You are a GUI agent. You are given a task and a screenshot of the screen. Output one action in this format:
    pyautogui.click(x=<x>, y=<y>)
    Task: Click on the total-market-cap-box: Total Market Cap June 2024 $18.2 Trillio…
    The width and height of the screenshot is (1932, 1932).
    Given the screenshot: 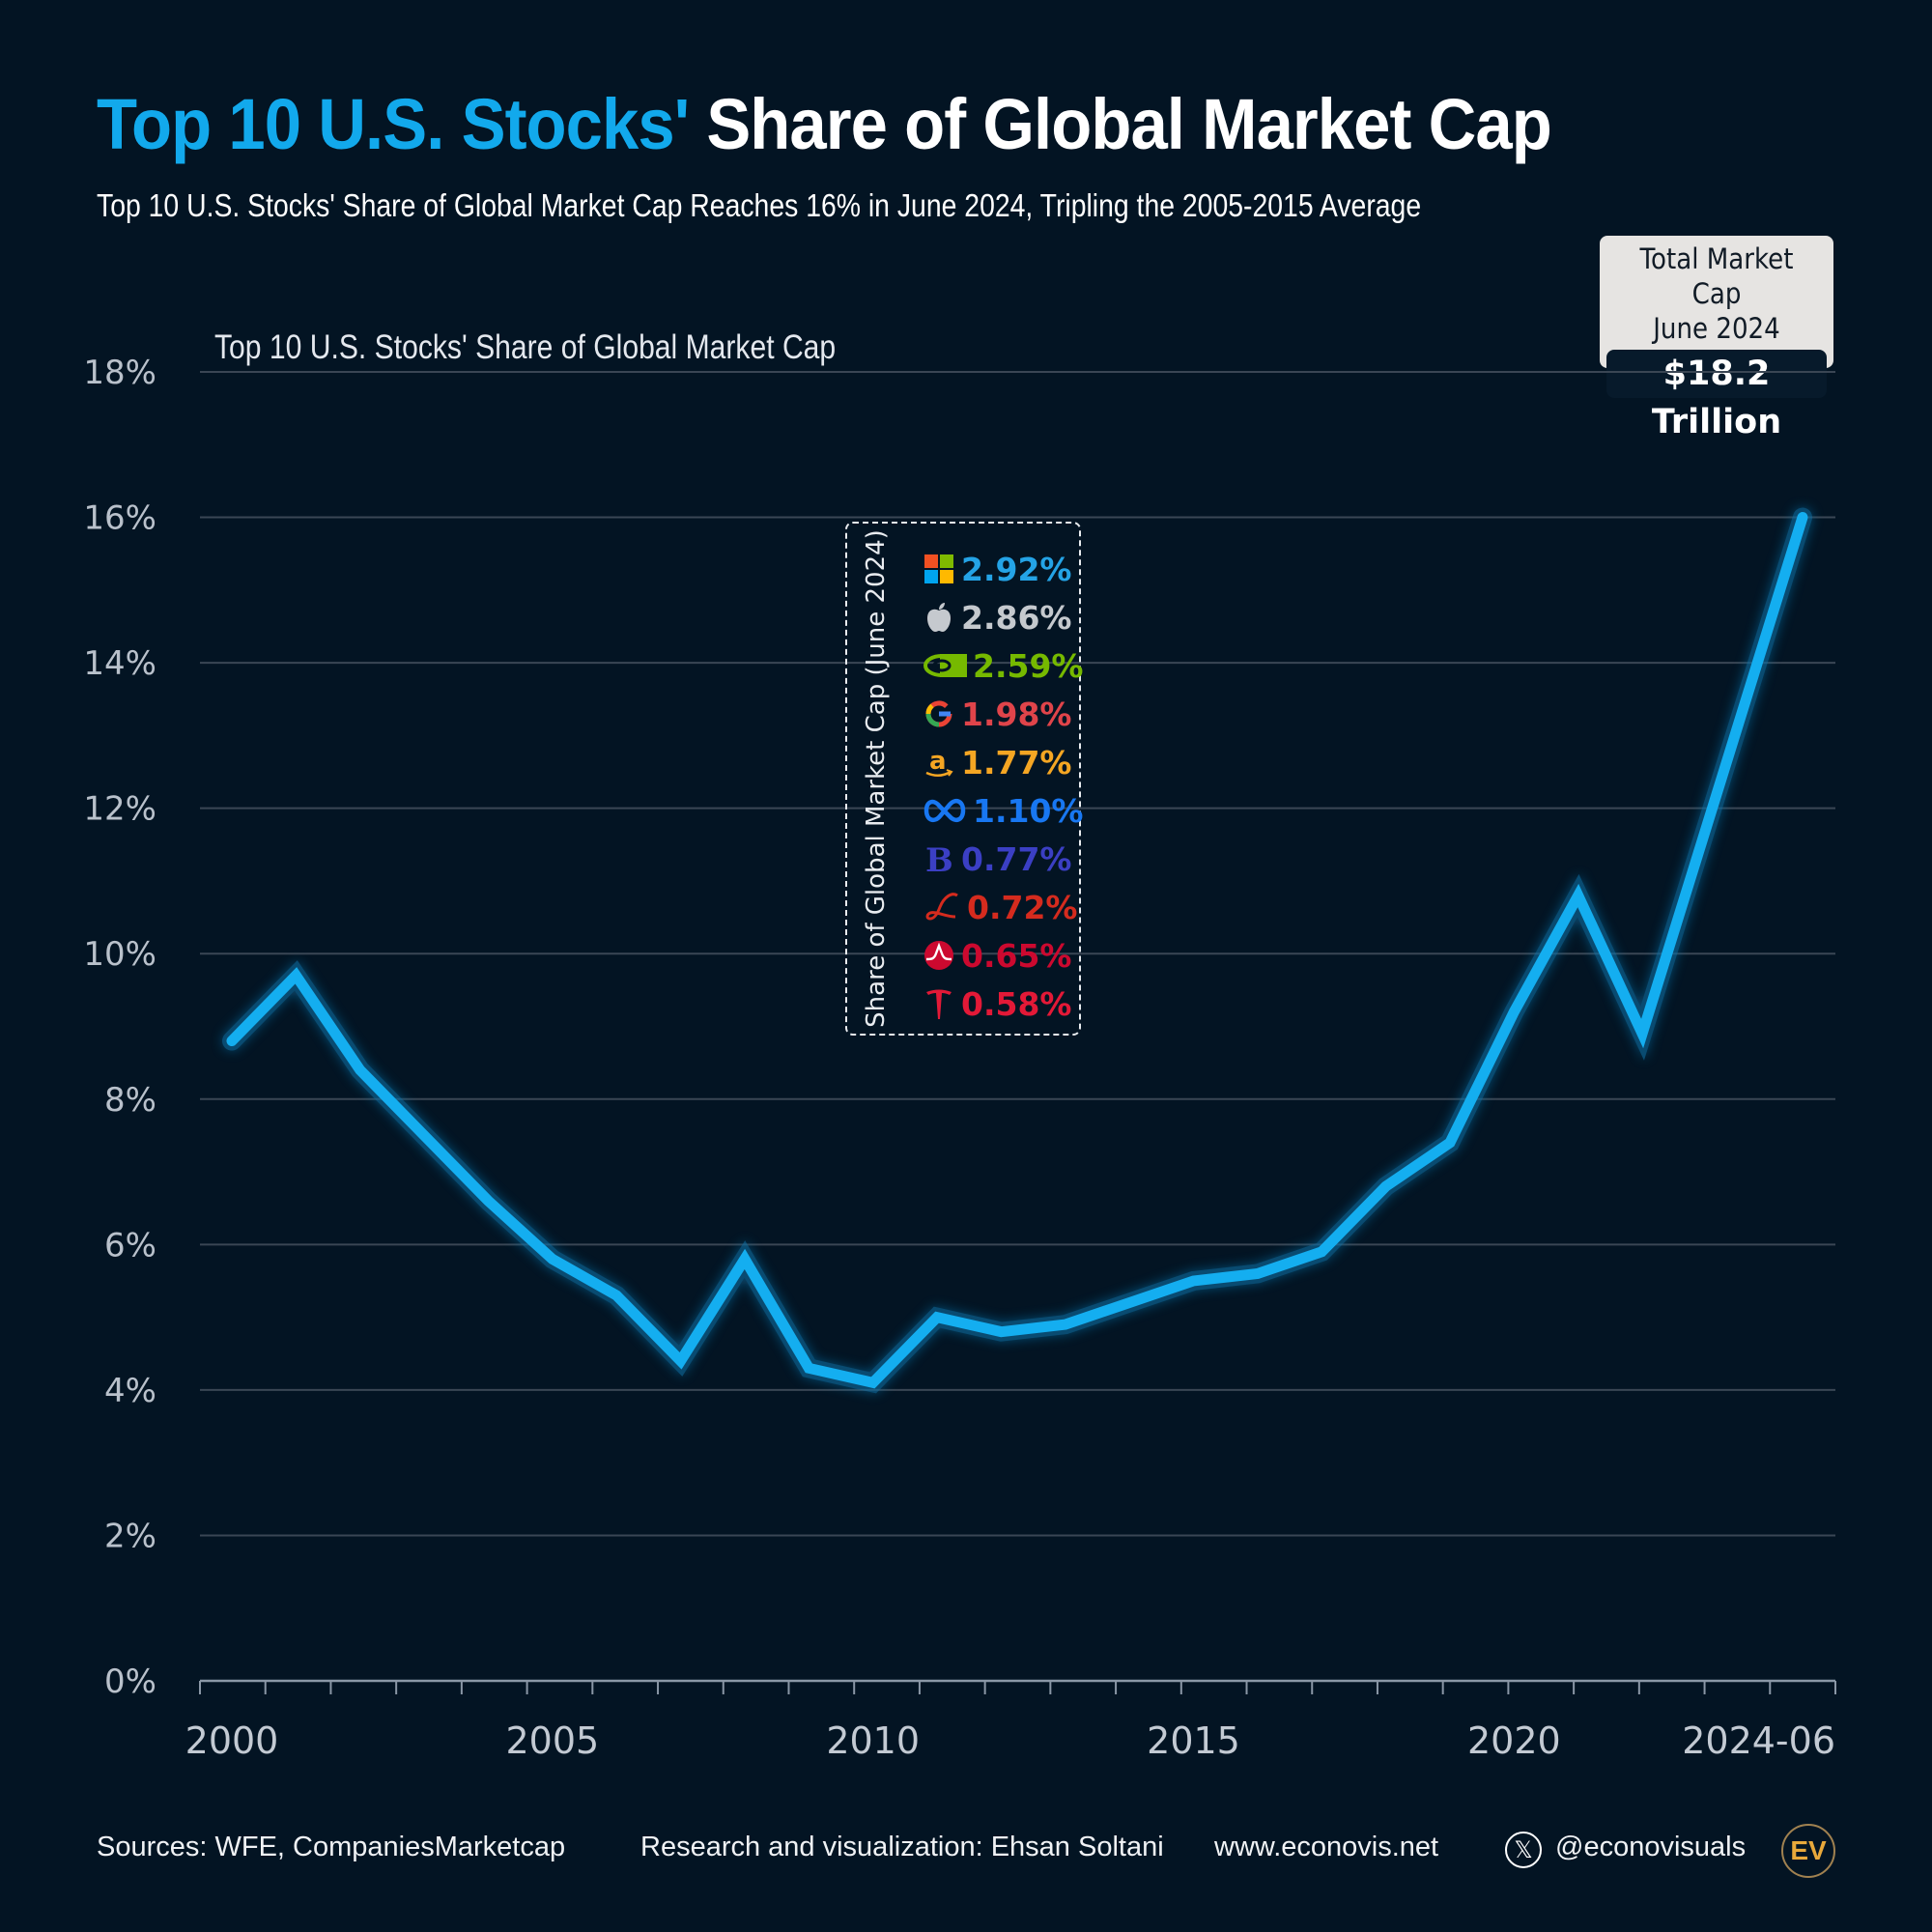 What is the action you would take?
    pyautogui.click(x=1716, y=338)
    